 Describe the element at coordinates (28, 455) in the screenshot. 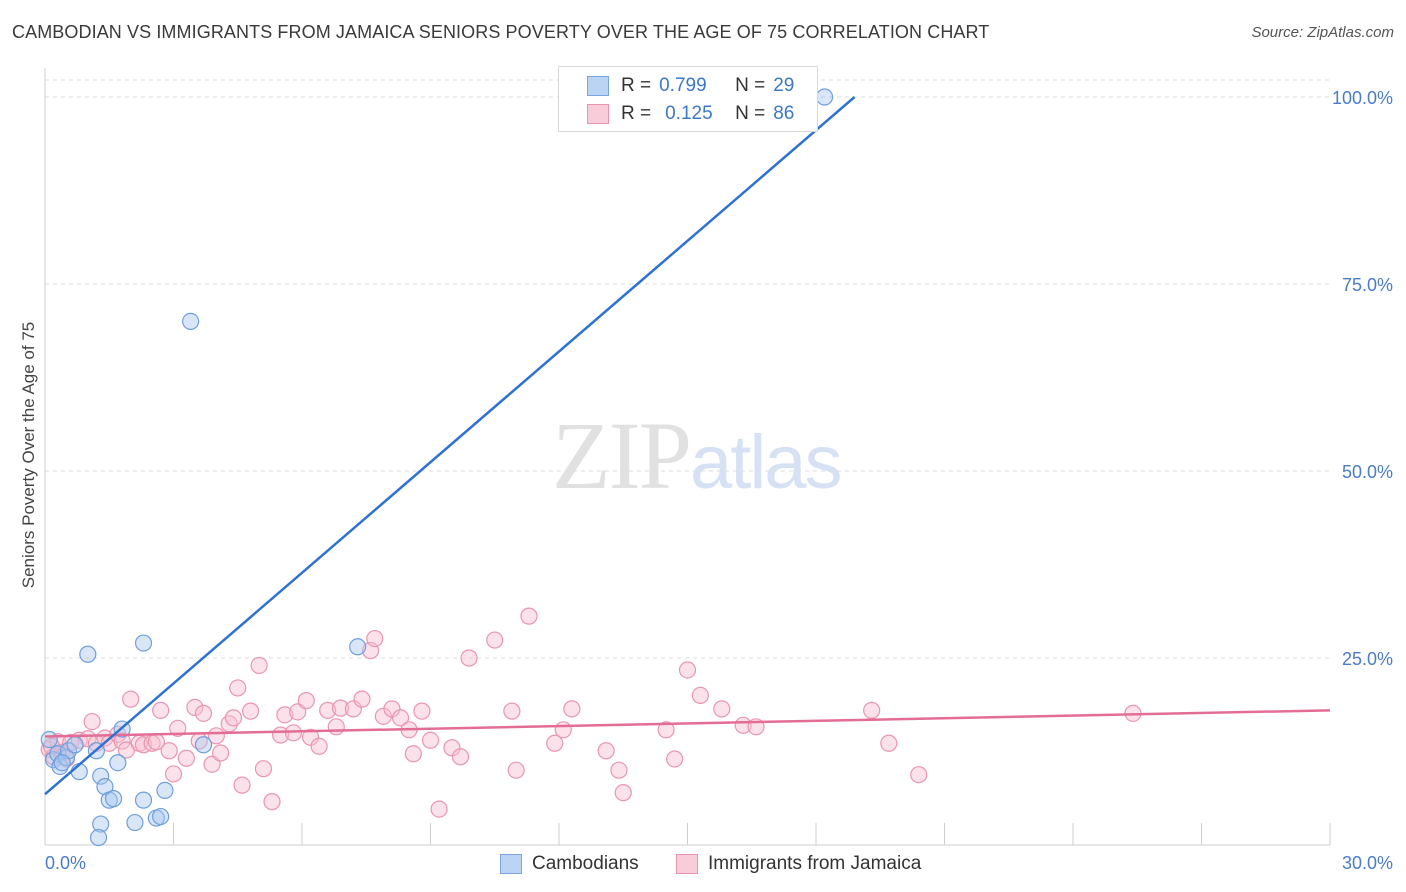

I see `y-axis-label: Seniors Poverty Over the Age of 75` at that location.